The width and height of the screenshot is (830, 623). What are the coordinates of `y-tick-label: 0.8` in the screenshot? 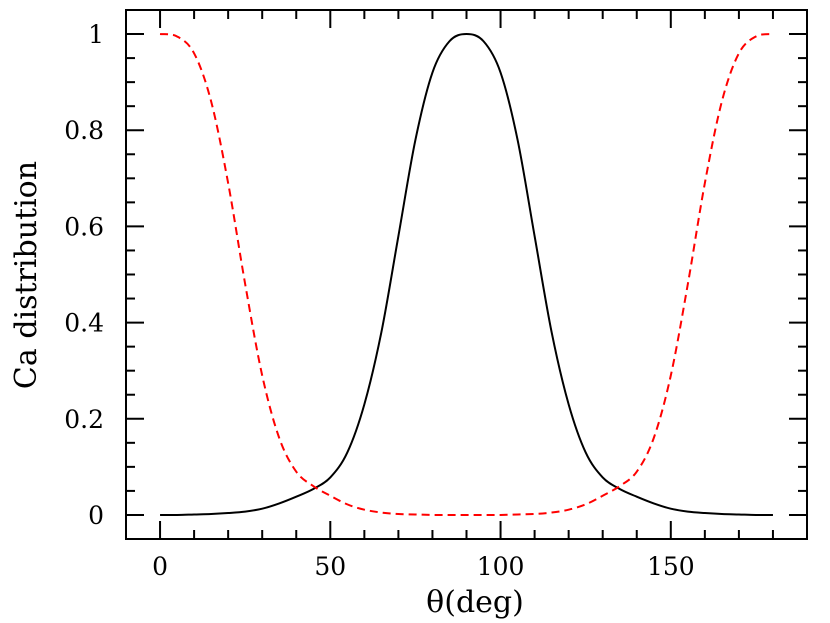 It's located at (84, 130).